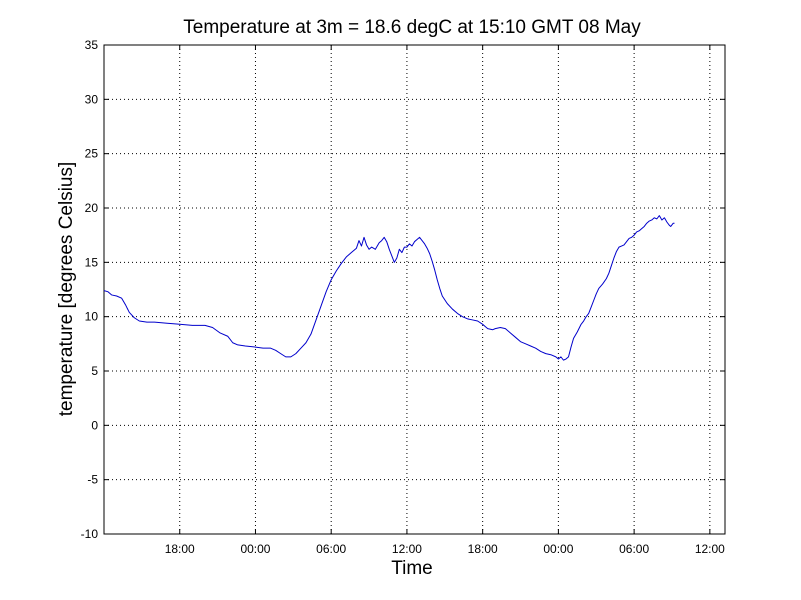  Describe the element at coordinates (94, 371) in the screenshot. I see `y-tick-label: 5` at that location.